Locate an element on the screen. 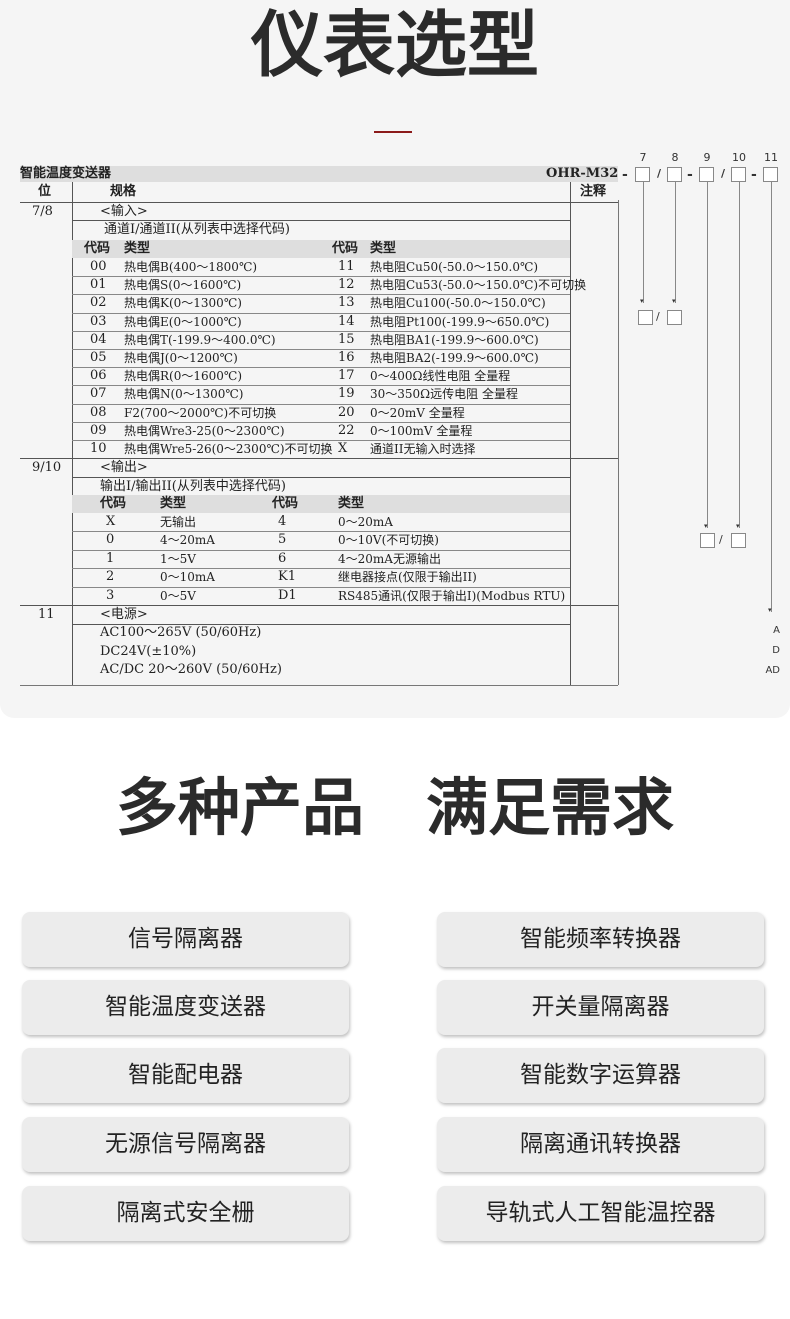 Image resolution: width=790 pixels, height=1319 pixels. table-header-row is located at coordinates (321, 249).